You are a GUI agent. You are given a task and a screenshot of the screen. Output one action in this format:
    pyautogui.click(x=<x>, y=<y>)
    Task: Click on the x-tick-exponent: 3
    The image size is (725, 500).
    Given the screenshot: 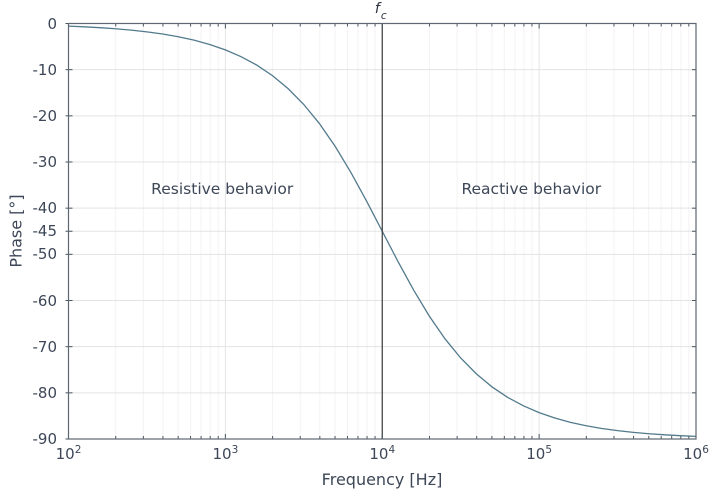 What is the action you would take?
    pyautogui.click(x=235, y=450)
    